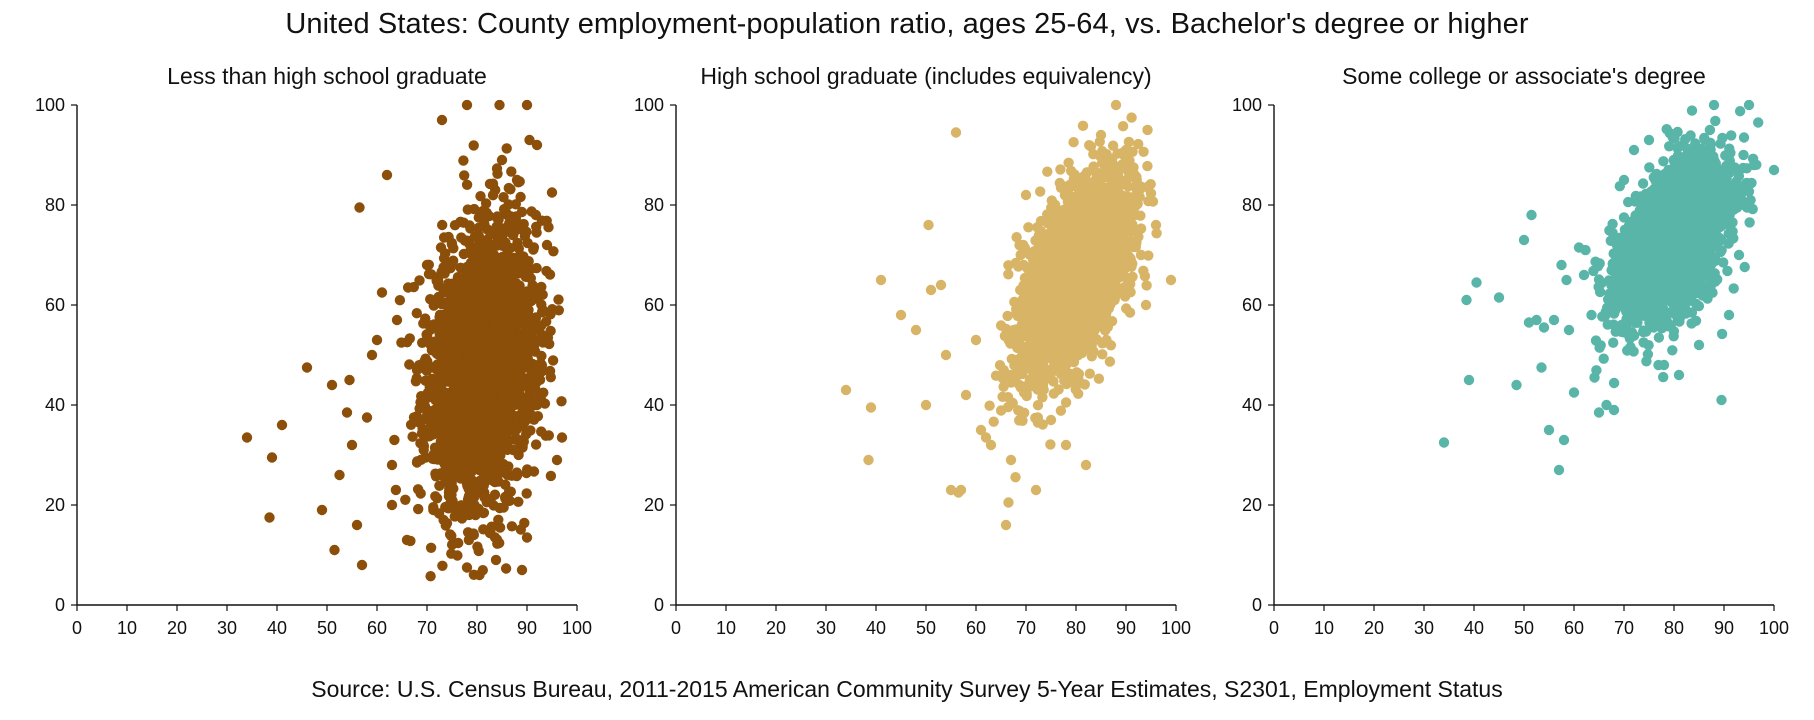  What do you see at coordinates (55, 505) in the screenshot?
I see `y-tick-label: 20` at bounding box center [55, 505].